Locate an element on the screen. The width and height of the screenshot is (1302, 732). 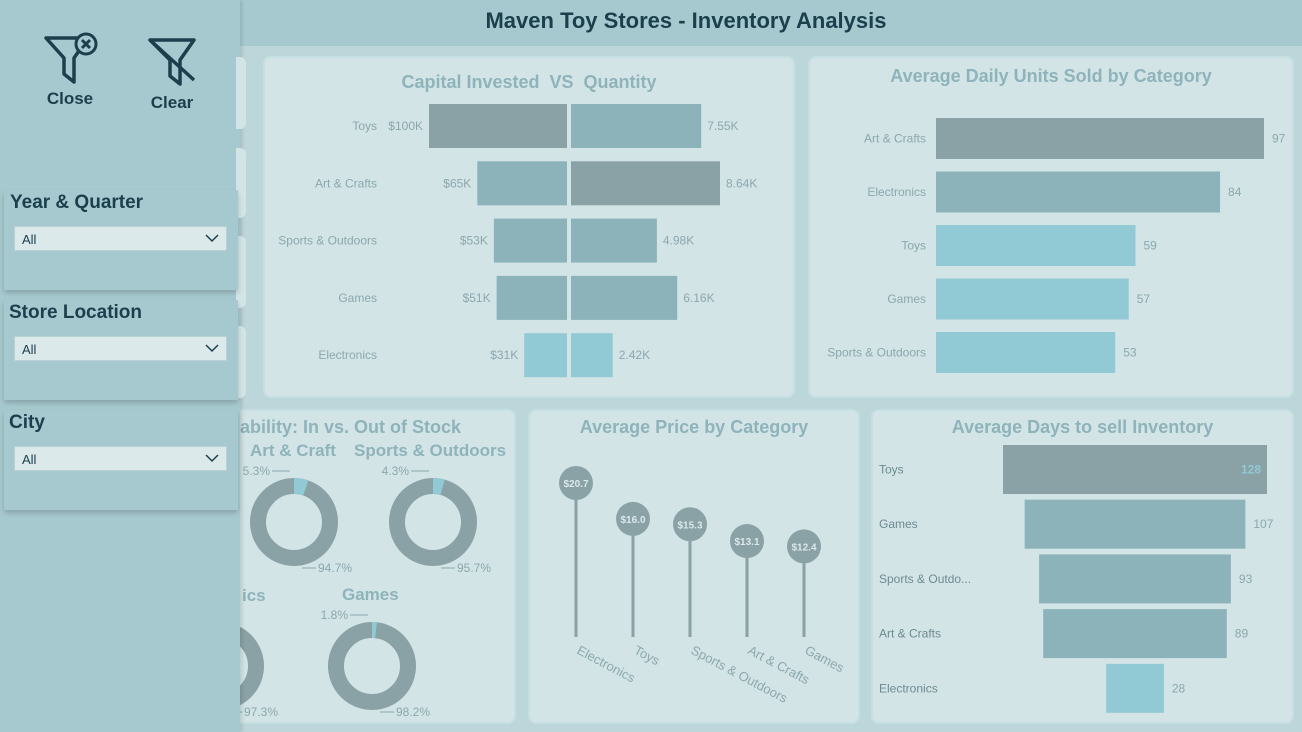
year-quarter-dropdown: All is located at coordinates (120, 238).